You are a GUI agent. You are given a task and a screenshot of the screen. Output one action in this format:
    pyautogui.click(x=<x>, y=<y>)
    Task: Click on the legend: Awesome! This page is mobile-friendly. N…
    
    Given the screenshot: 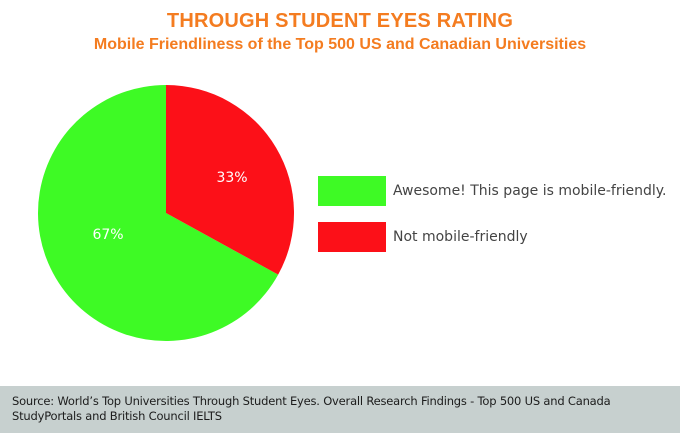 What is the action you would take?
    pyautogui.click(x=492, y=222)
    